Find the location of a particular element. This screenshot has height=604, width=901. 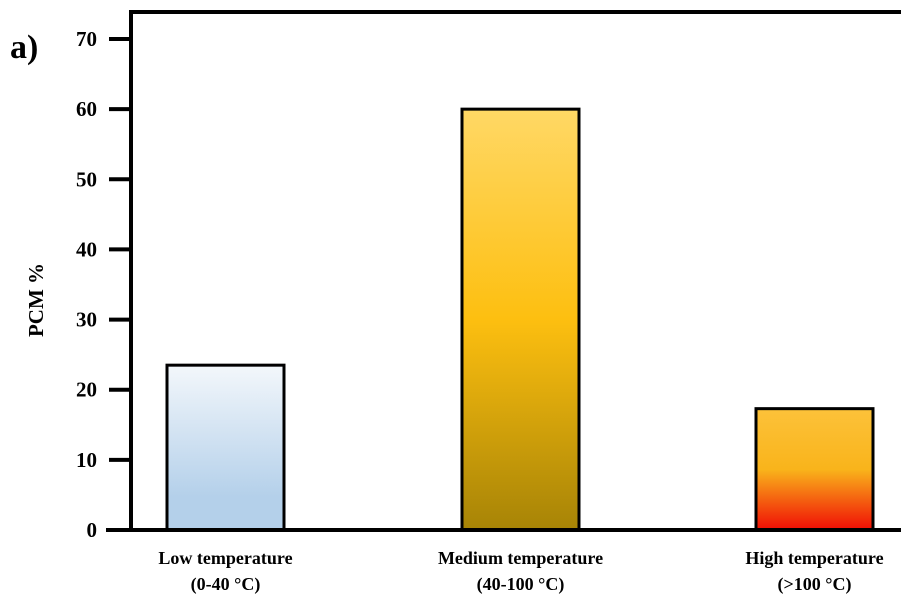

y-tick-label: 40 is located at coordinates (86, 249).